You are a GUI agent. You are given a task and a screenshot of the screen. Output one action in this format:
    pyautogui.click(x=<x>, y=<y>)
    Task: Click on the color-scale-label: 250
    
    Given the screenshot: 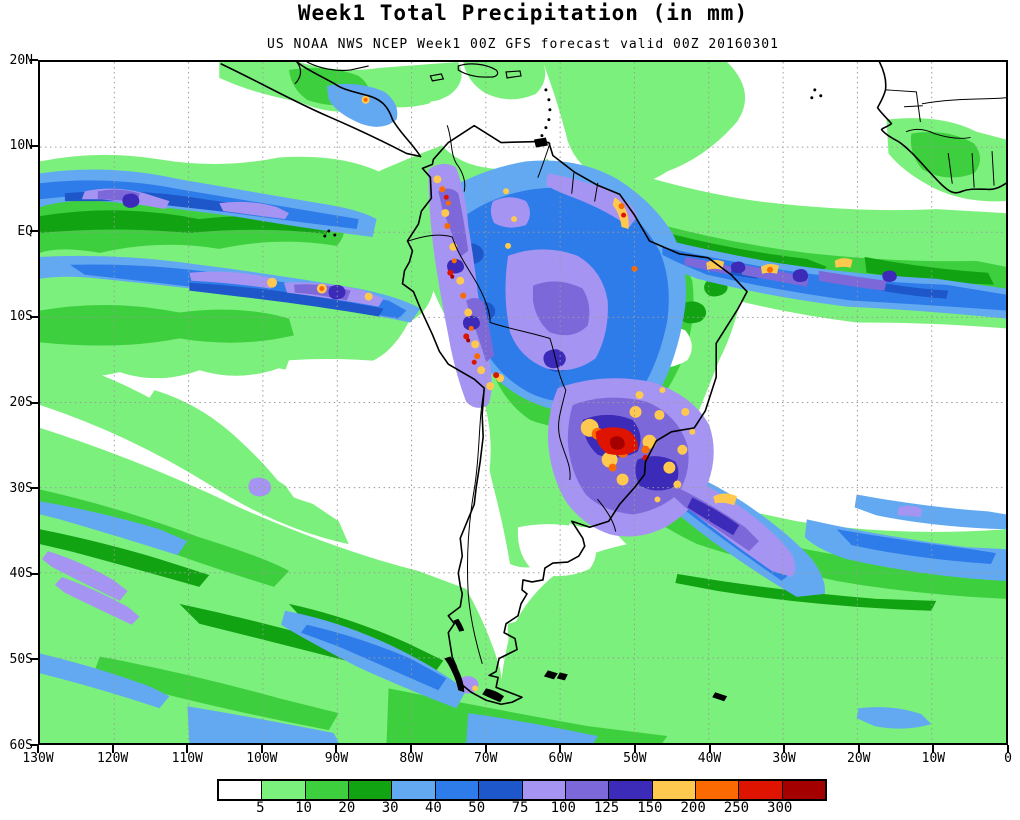 What is the action you would take?
    pyautogui.click(x=736, y=808)
    